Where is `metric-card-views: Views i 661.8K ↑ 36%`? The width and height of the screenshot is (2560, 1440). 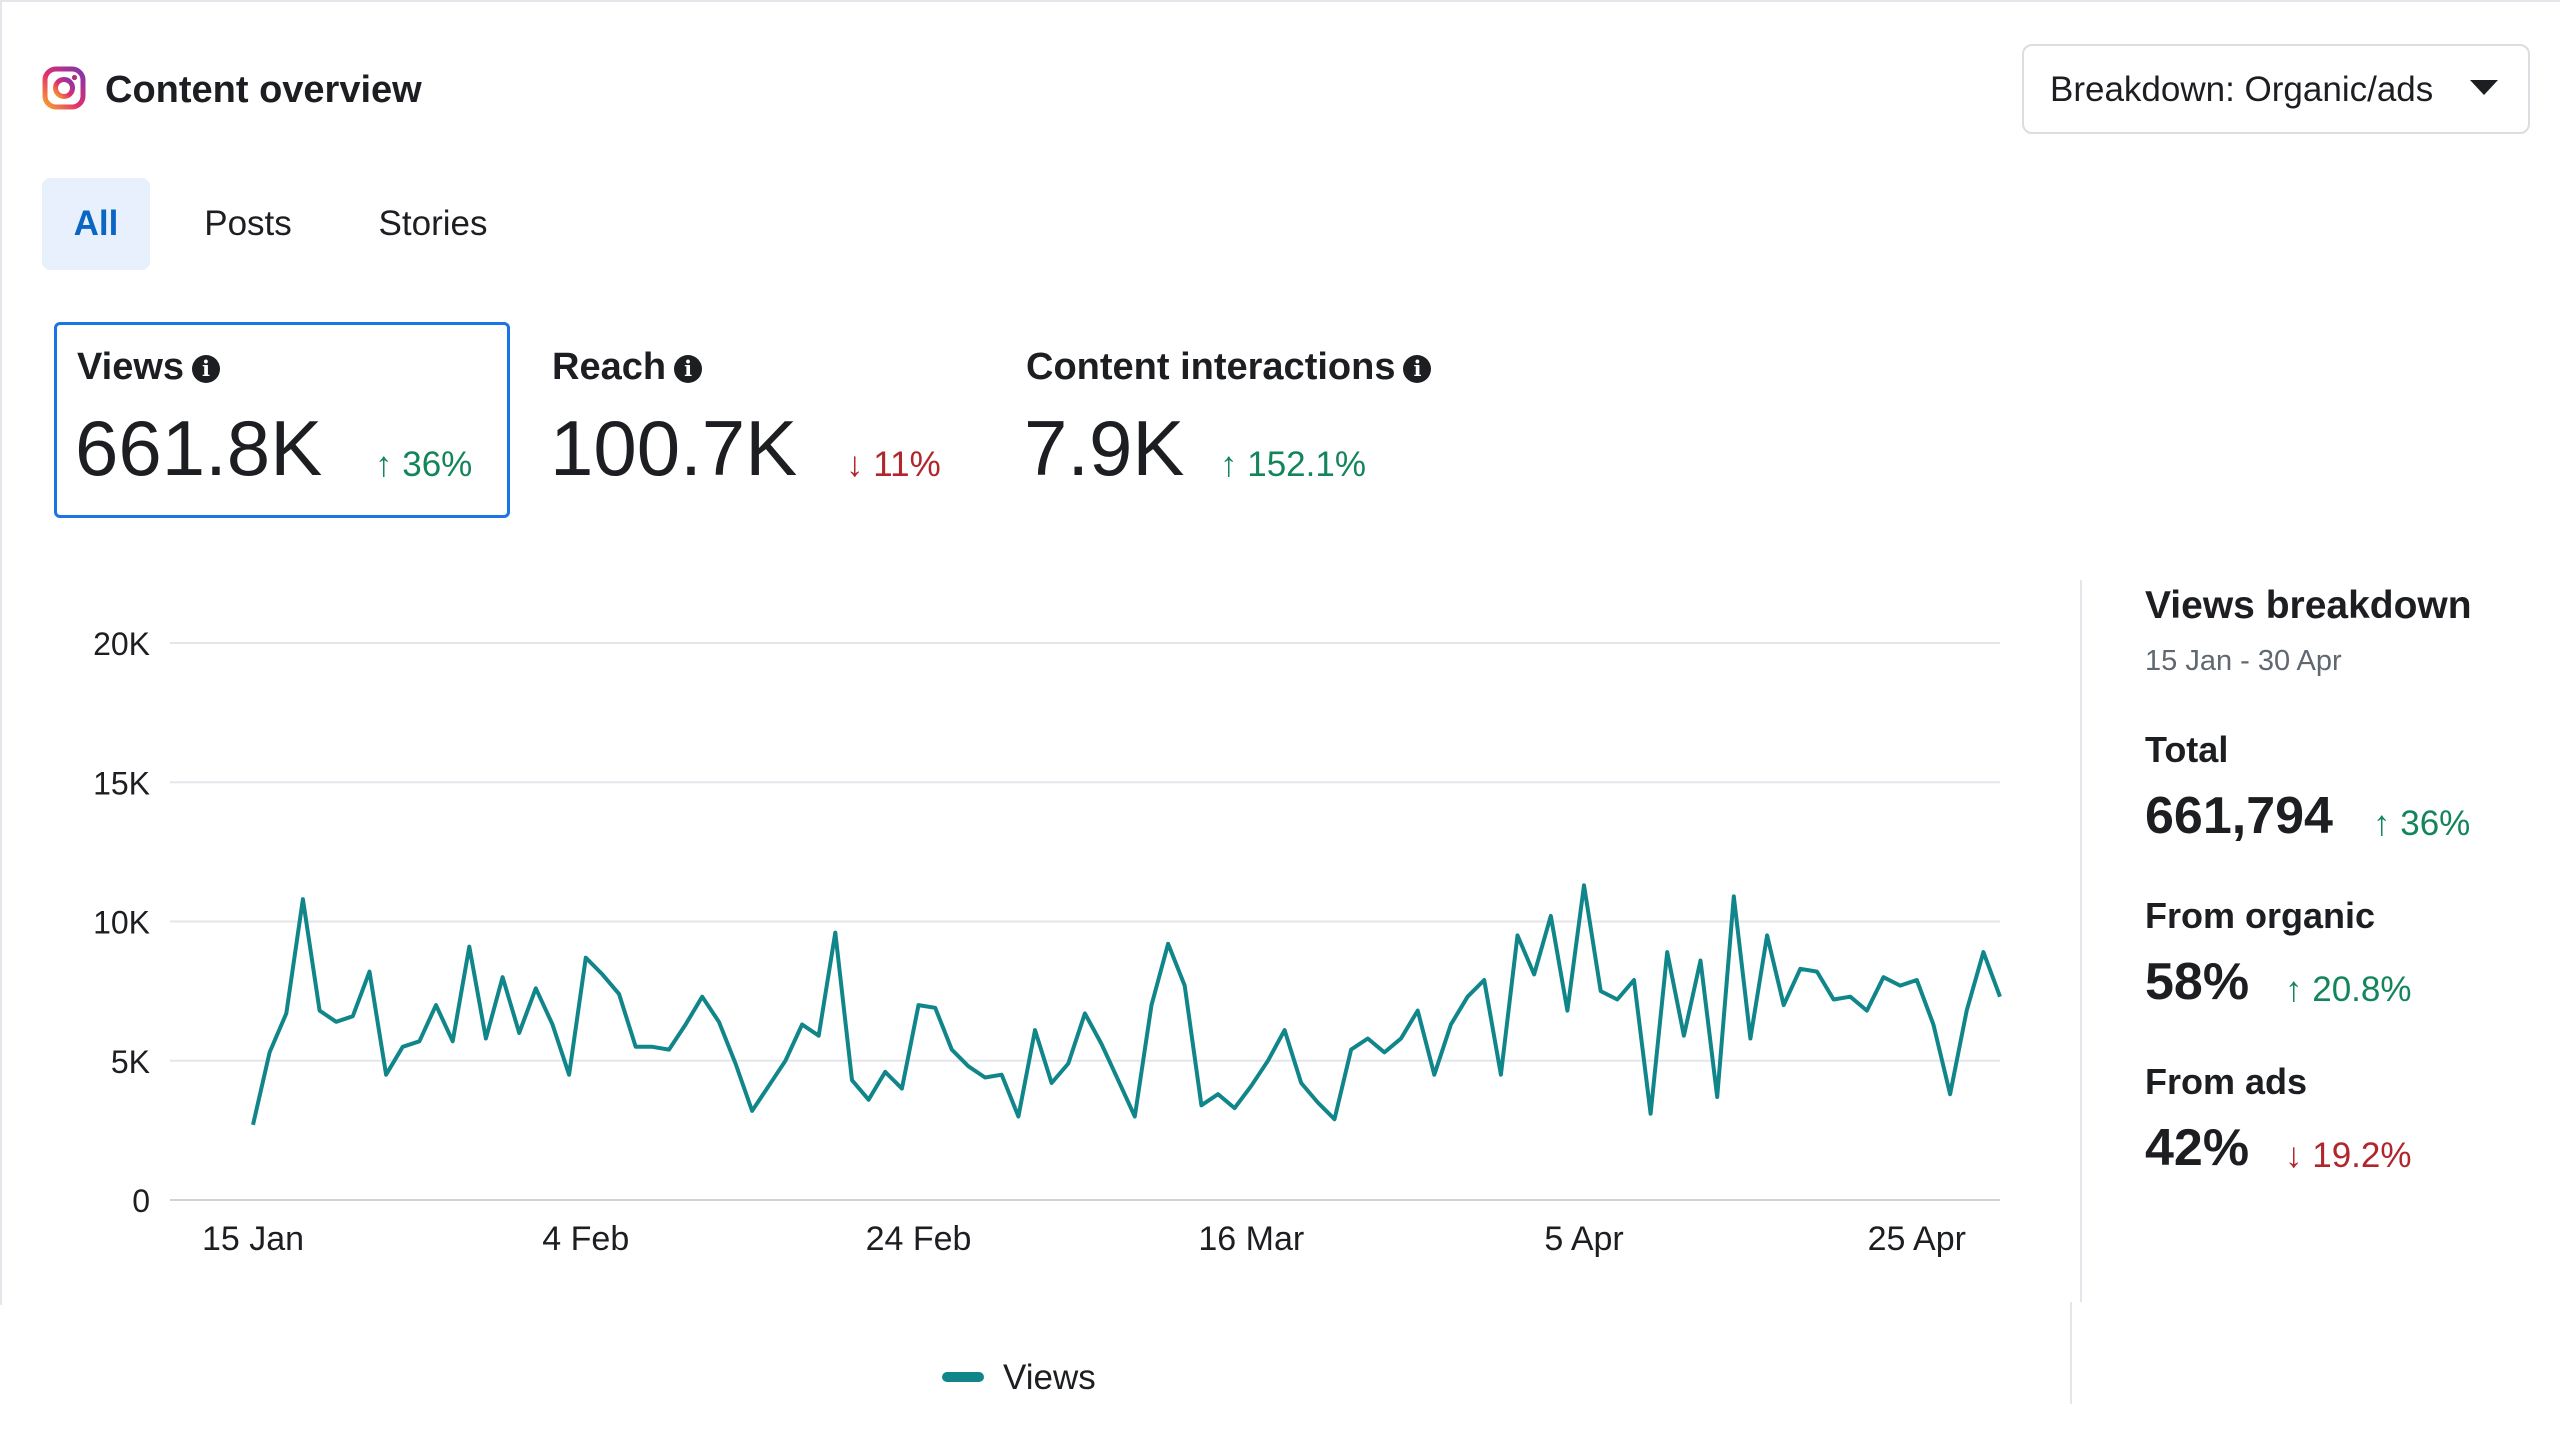 metric-card-views: Views i 661.8K ↑ 36% is located at coordinates (282, 420).